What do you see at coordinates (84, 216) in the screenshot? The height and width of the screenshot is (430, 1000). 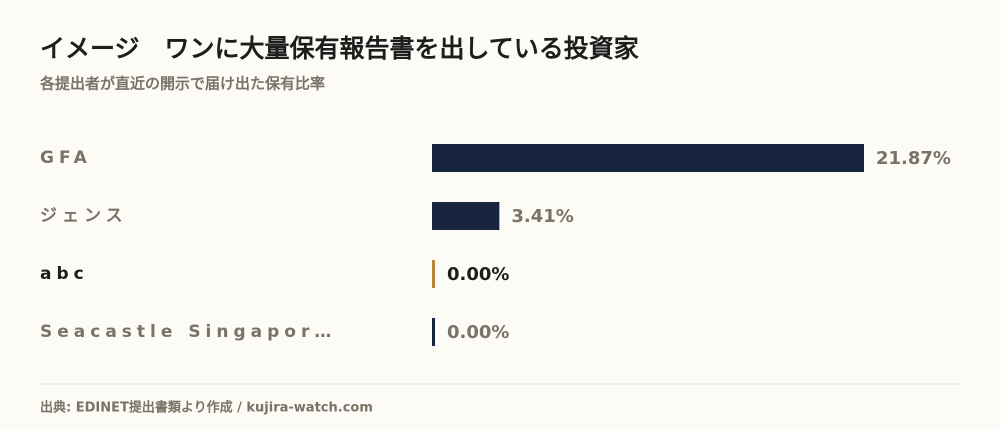 I see `category-label: ジェンス` at bounding box center [84, 216].